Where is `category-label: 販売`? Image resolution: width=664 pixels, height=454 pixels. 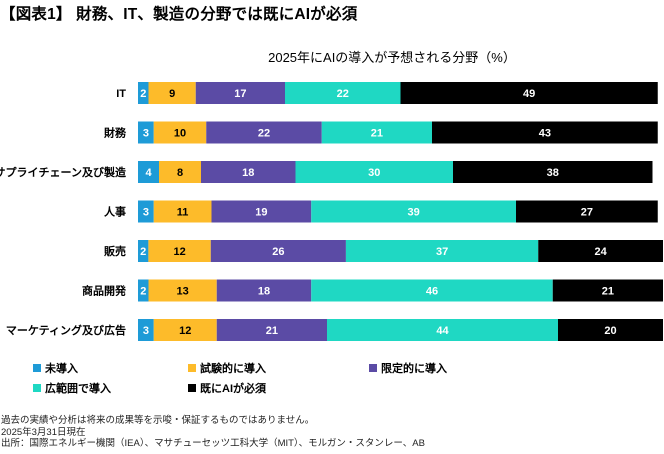 category-label: 販売 is located at coordinates (115, 251).